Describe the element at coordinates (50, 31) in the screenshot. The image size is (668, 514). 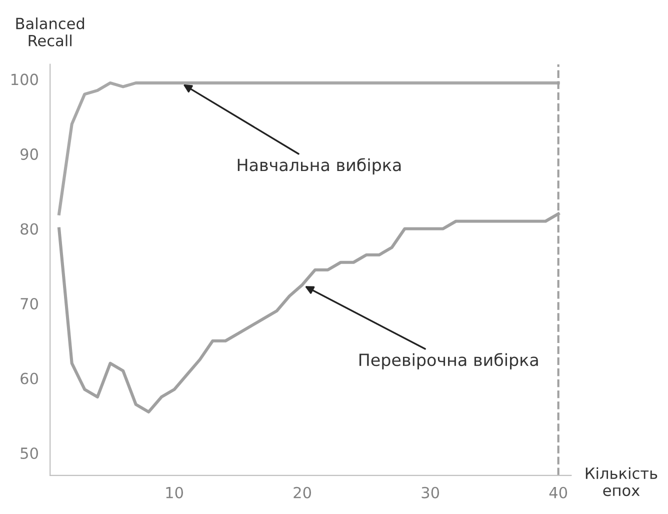
I see `y-axis-title: Balanced Recall` at that location.